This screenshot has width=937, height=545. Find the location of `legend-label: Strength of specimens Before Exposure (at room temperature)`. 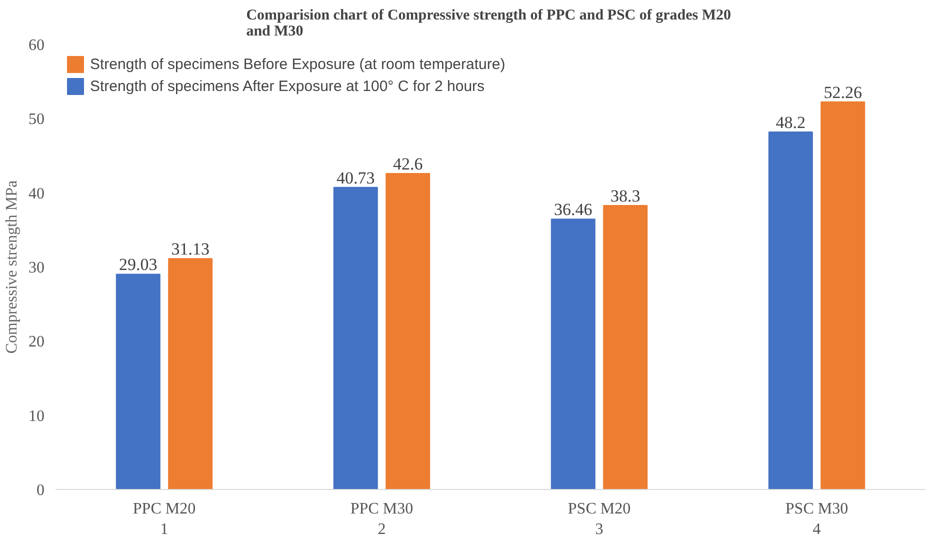

legend-label: Strength of specimens Before Exposure (at room temperature) is located at coordinates (298, 64).